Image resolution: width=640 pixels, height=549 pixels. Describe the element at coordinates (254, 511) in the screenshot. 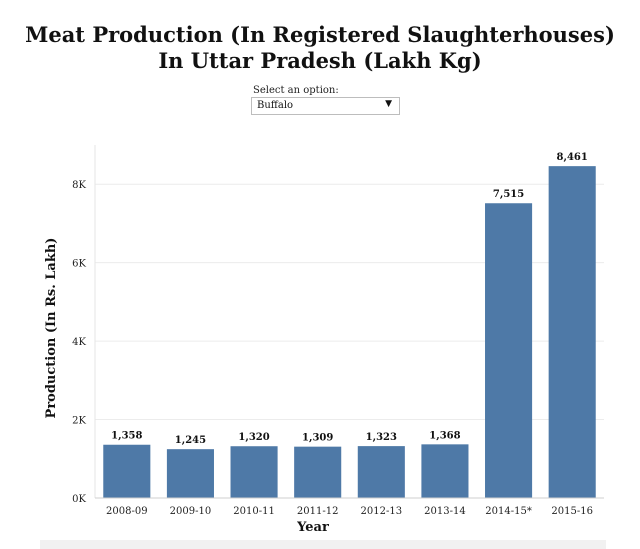

I see `x-tick-label: 2010-11` at that location.